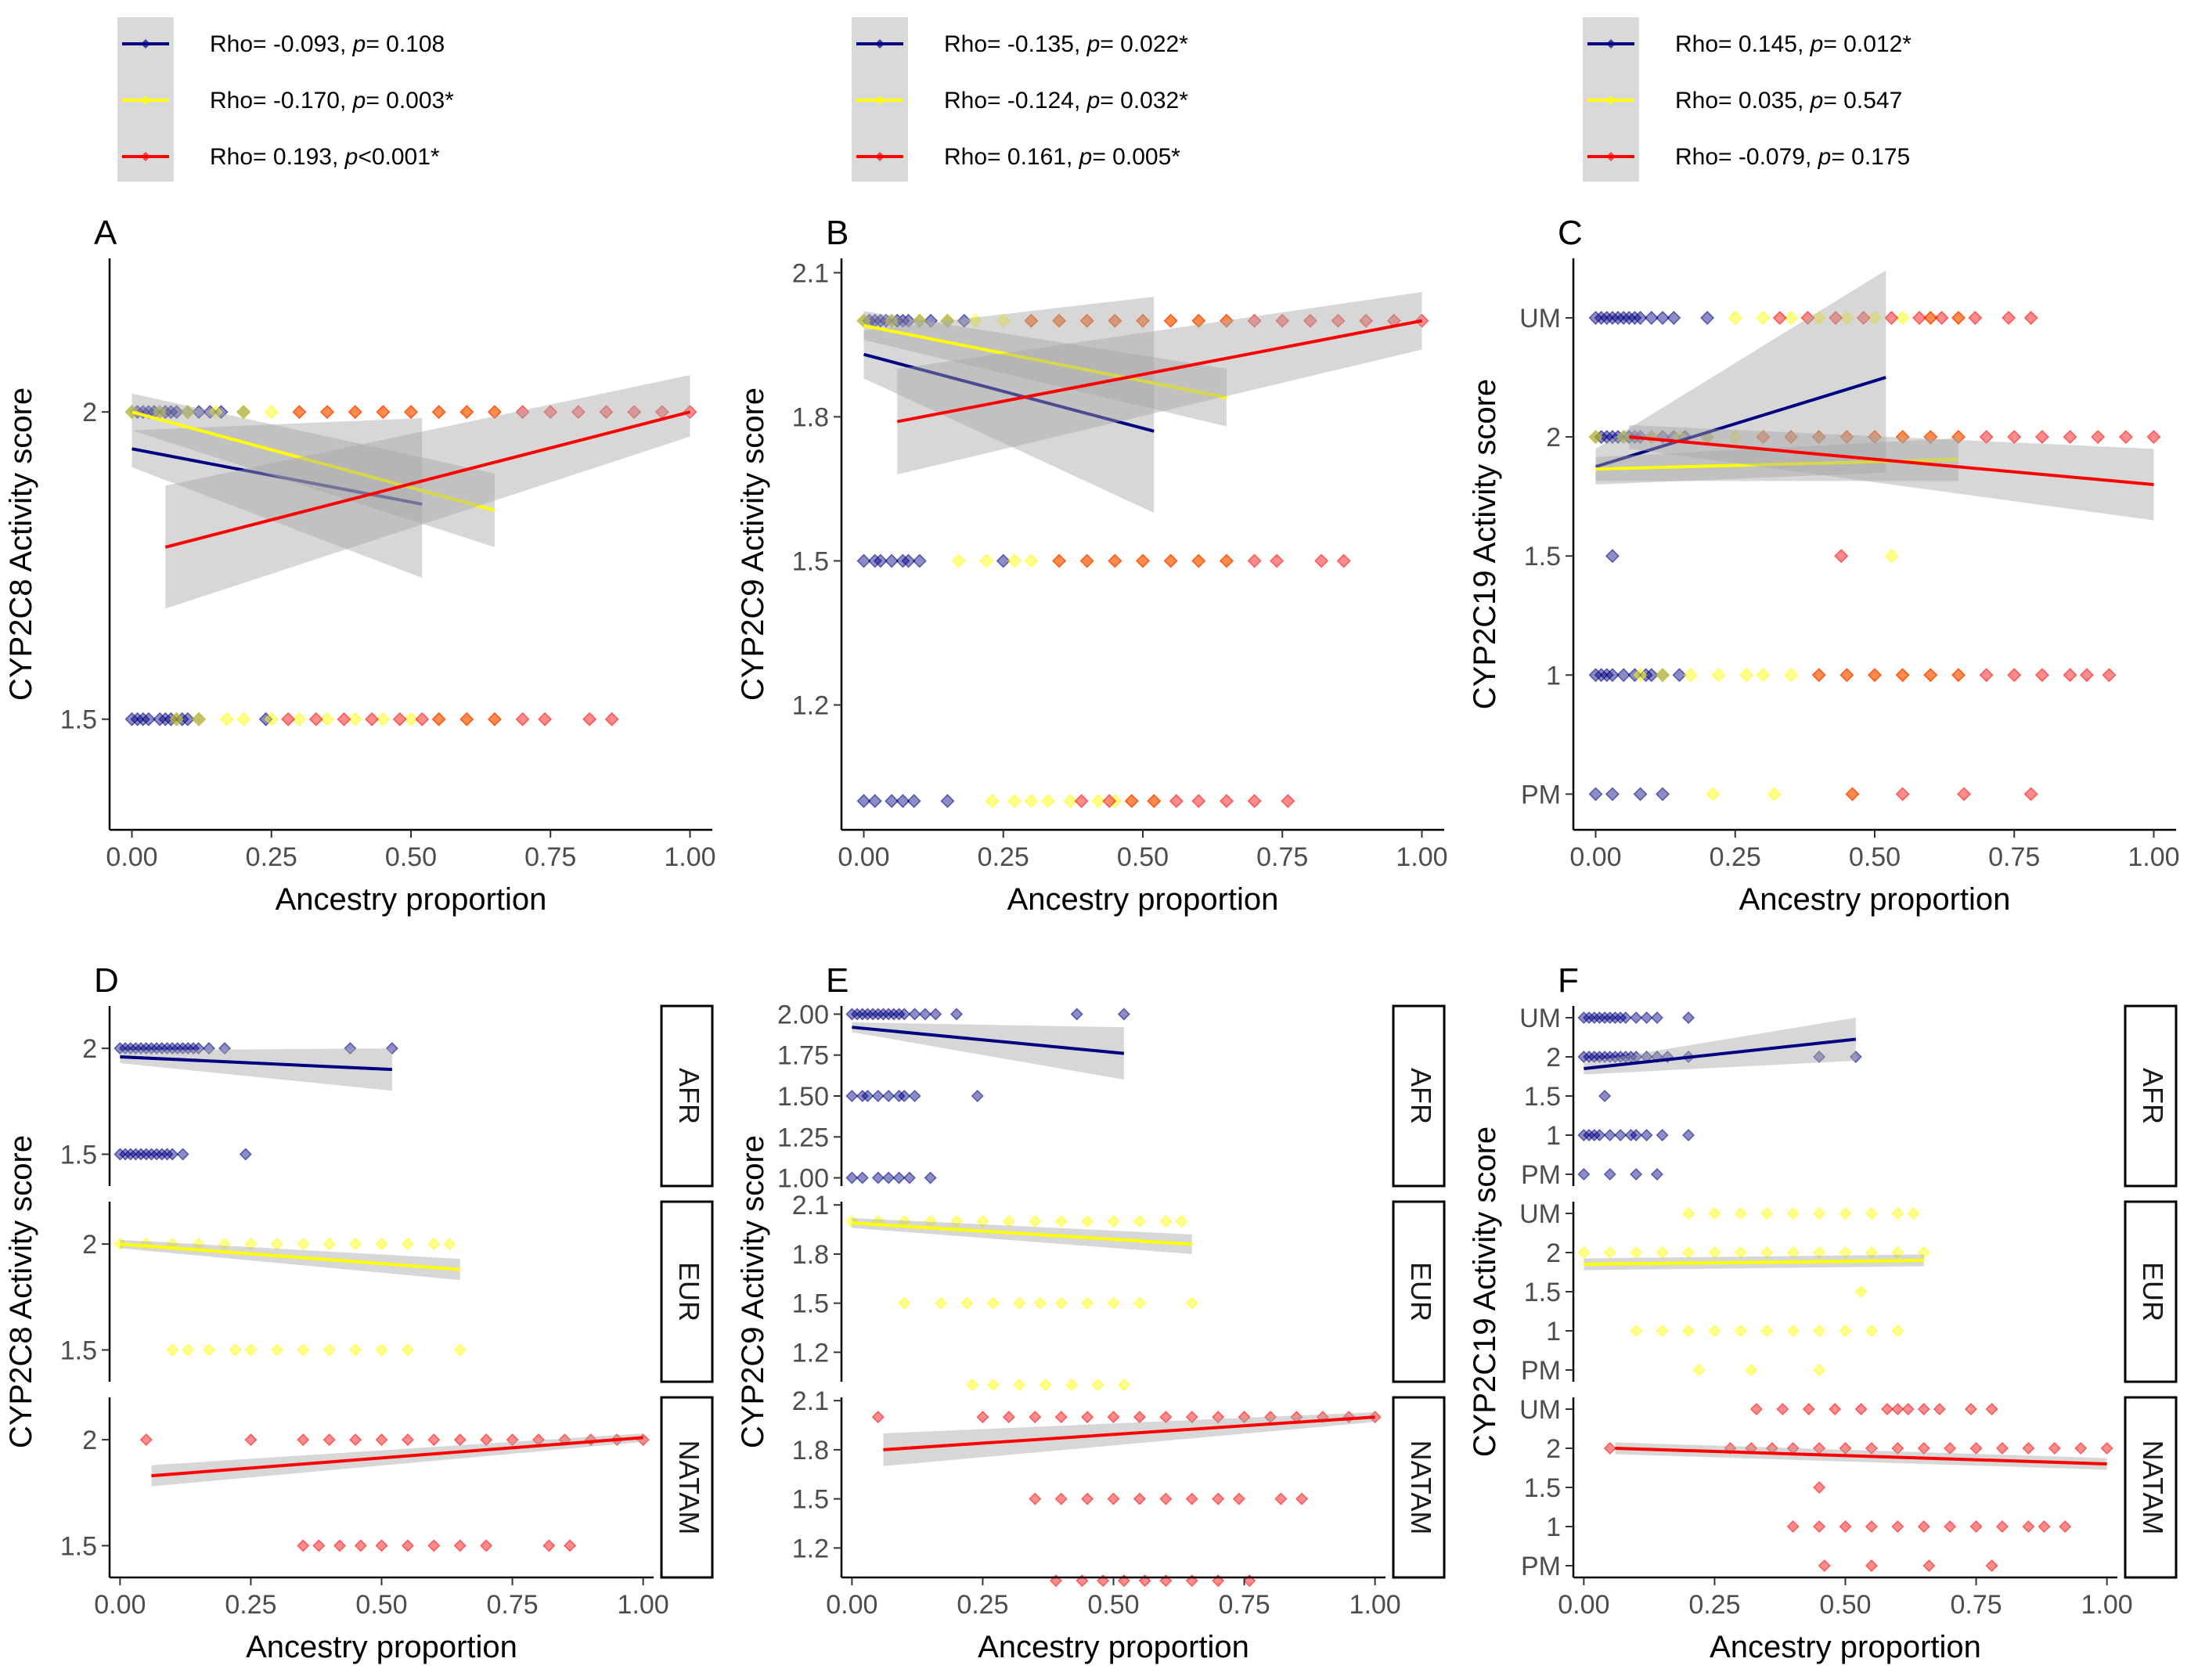  Describe the element at coordinates (1119, 1291) in the screenshot. I see `facet-EUR: 1.2 1.5 1.8 2.1 EUR` at that location.